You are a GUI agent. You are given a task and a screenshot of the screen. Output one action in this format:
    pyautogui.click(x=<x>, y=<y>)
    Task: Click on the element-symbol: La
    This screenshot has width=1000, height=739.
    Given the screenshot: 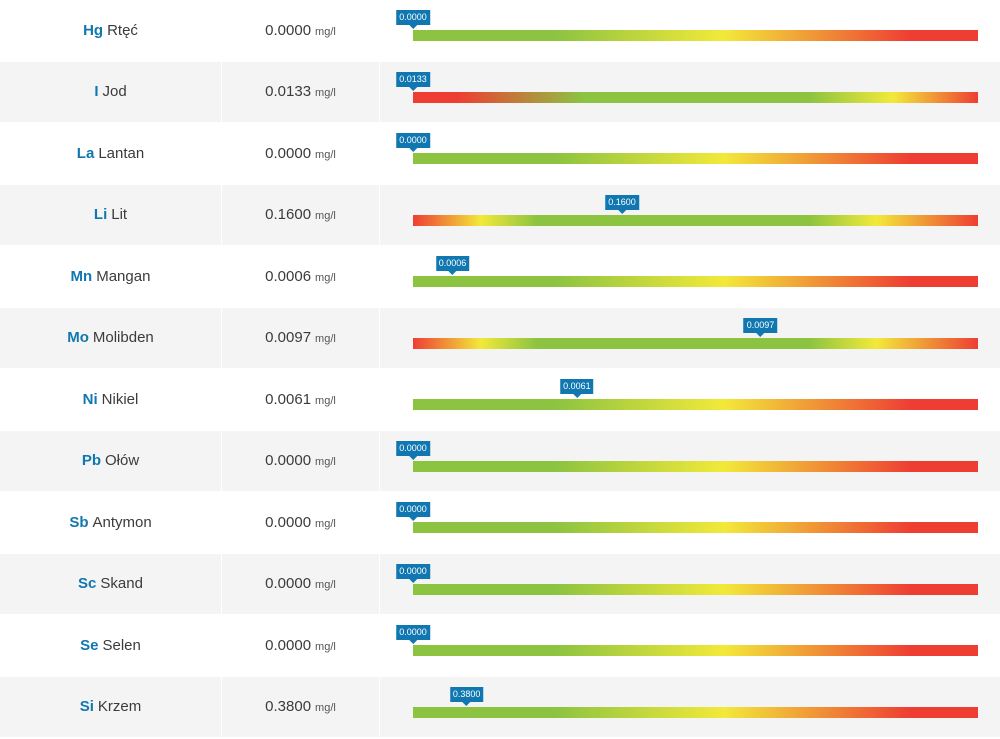 What is the action you would take?
    pyautogui.click(x=85, y=153)
    